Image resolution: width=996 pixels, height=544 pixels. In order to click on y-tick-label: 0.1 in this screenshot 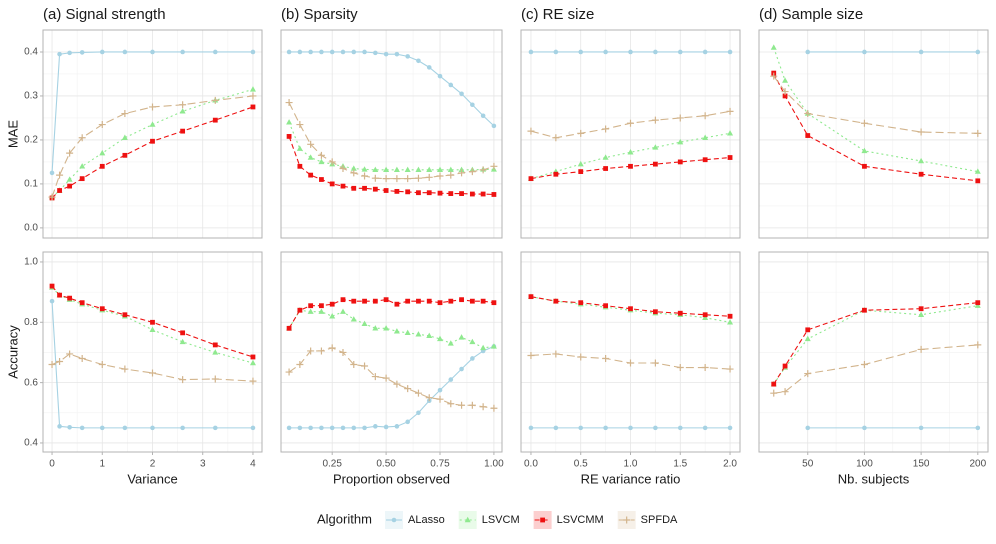, I will do `click(31, 184)`.